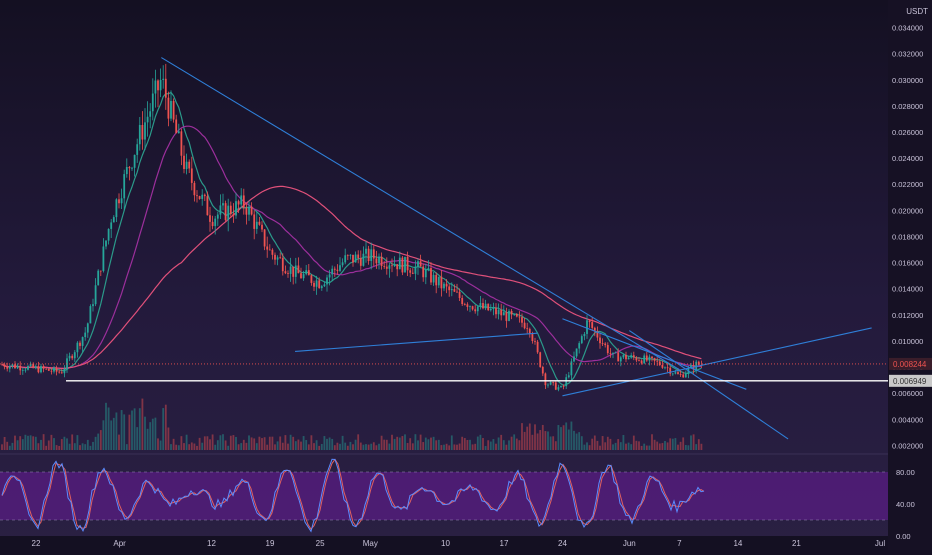 The height and width of the screenshot is (555, 932). I want to click on time-axis: 22 Apr 12 19 25 May 10 17 24 Jun 7 14 21 Jul, so click(444, 543).